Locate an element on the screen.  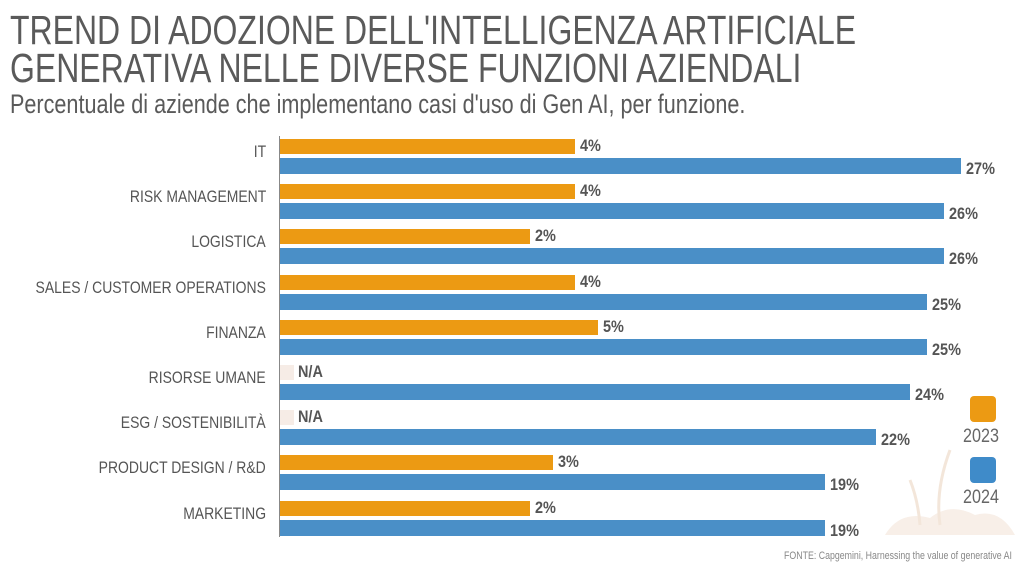
data-label-2024: 24% is located at coordinates (929, 394).